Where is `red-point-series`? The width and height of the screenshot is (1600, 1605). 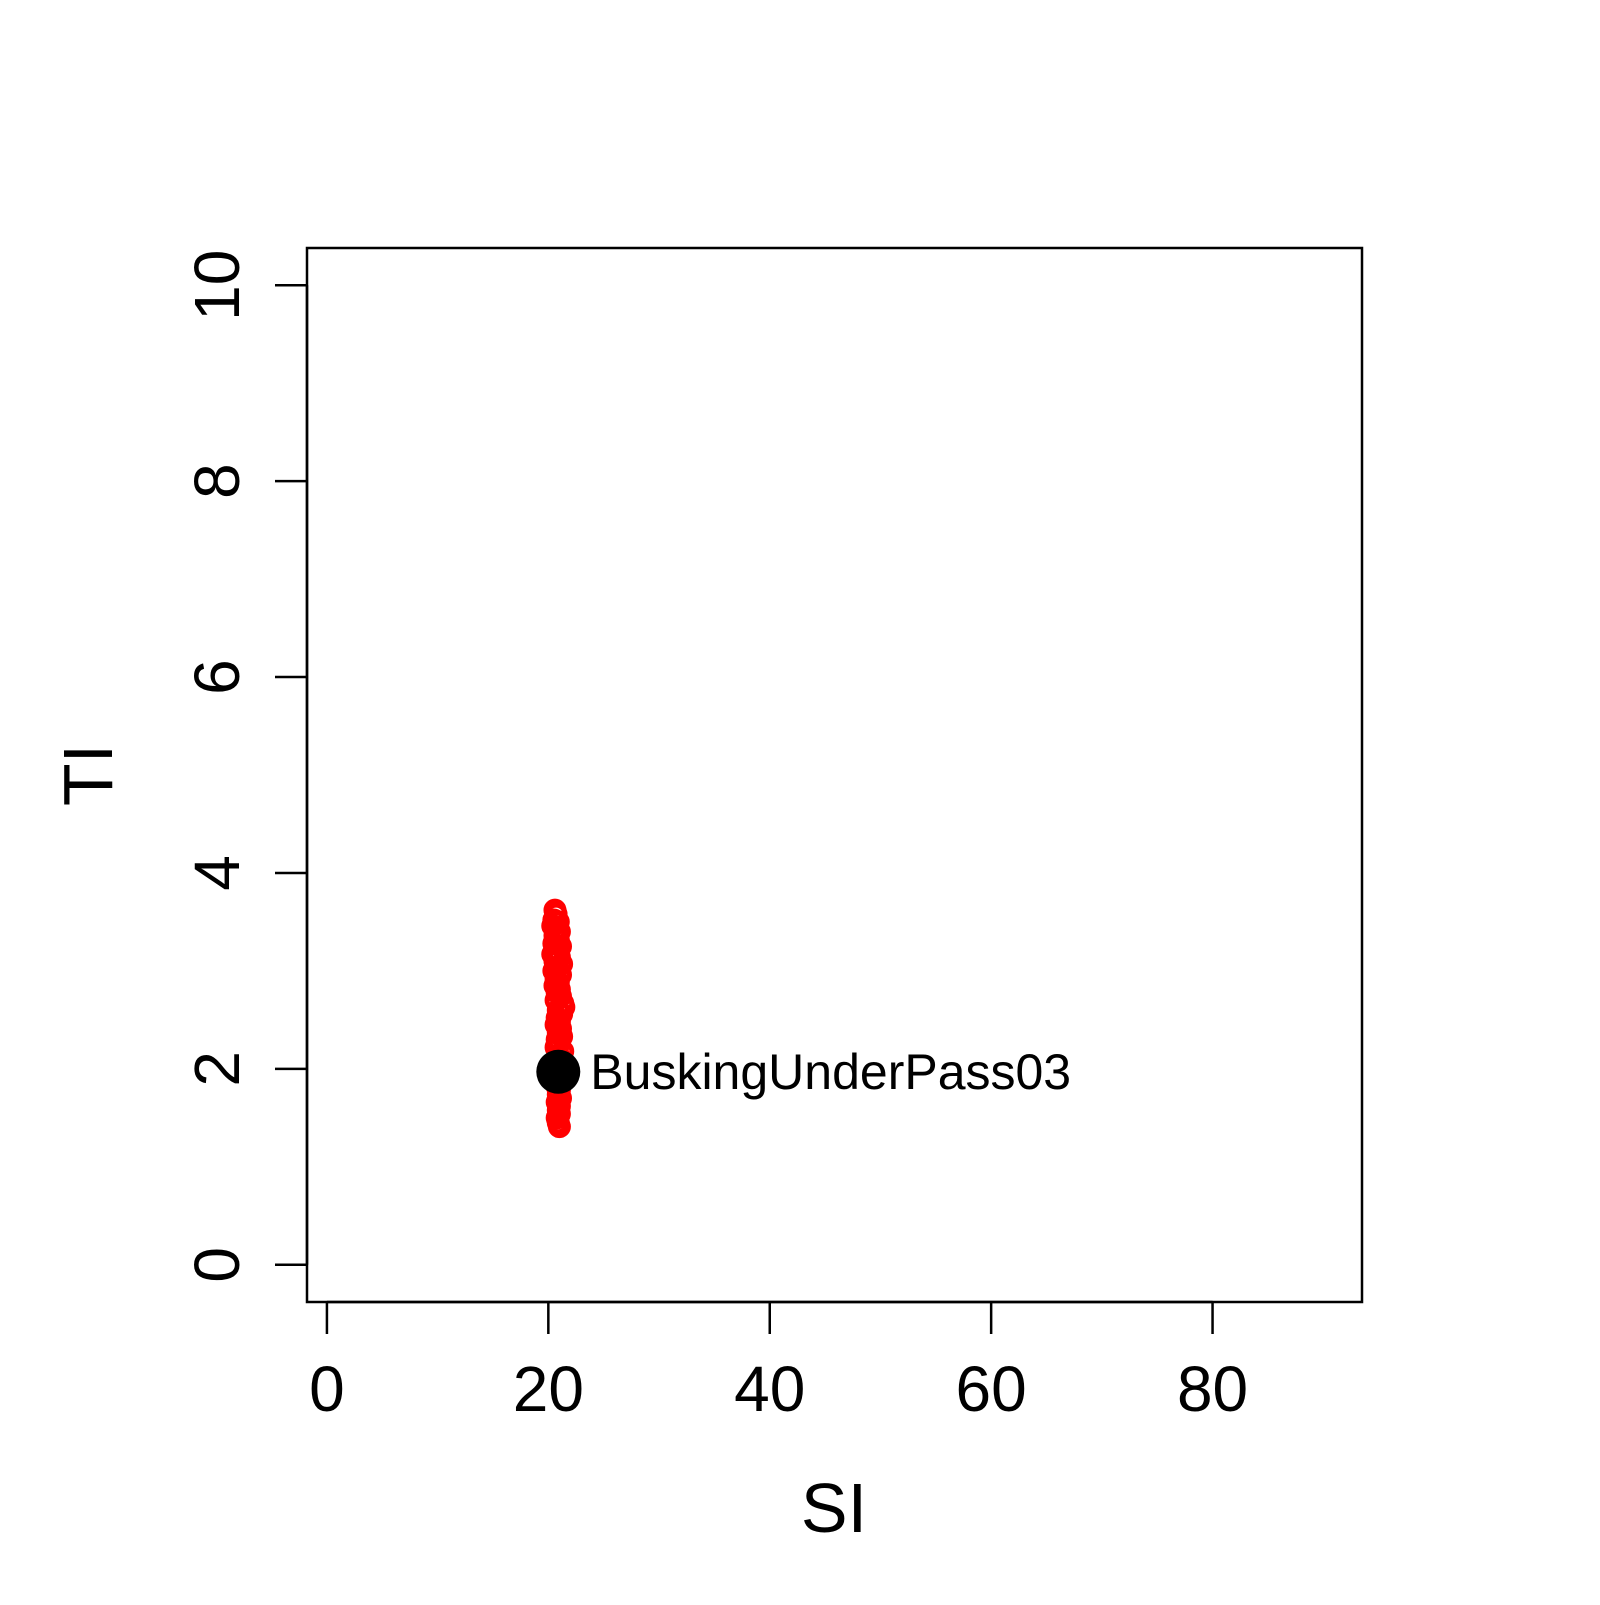 red-point-series is located at coordinates (558, 1018).